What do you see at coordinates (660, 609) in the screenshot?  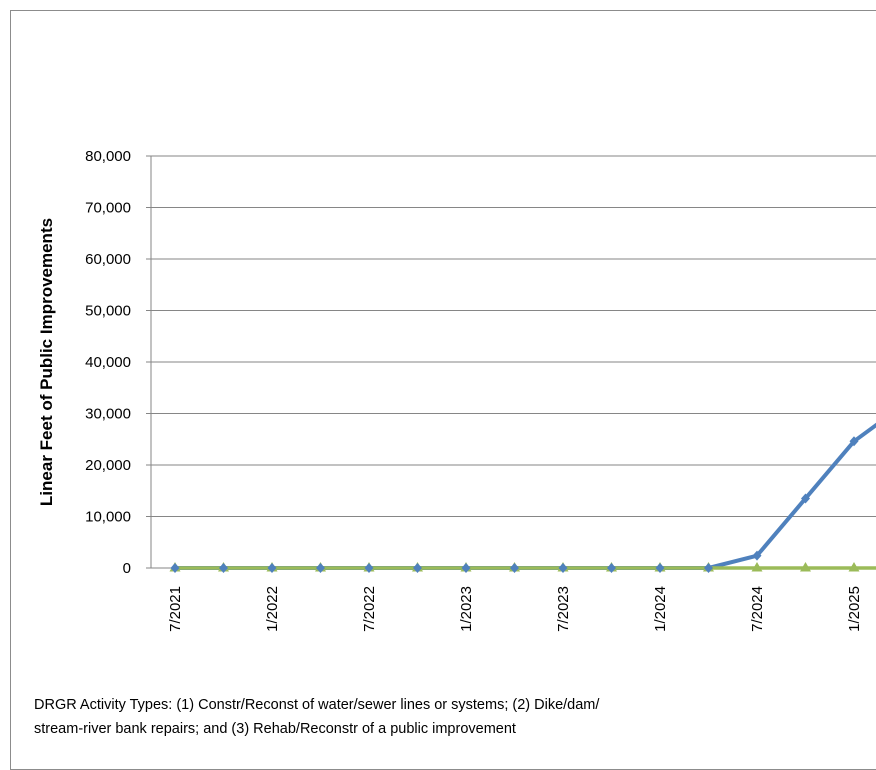 I see `x-tick-label: 1/2024` at bounding box center [660, 609].